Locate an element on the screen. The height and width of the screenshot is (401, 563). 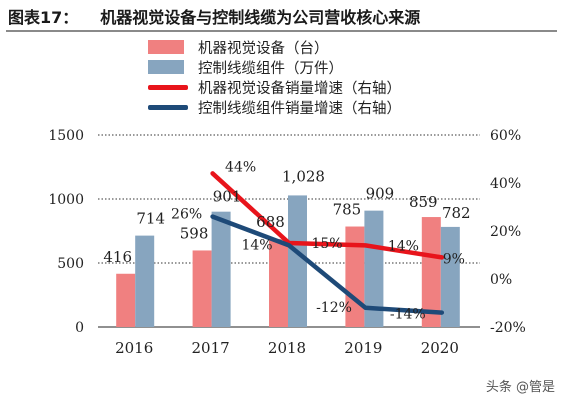
bar-value-label: 859 is located at coordinates (423, 202).